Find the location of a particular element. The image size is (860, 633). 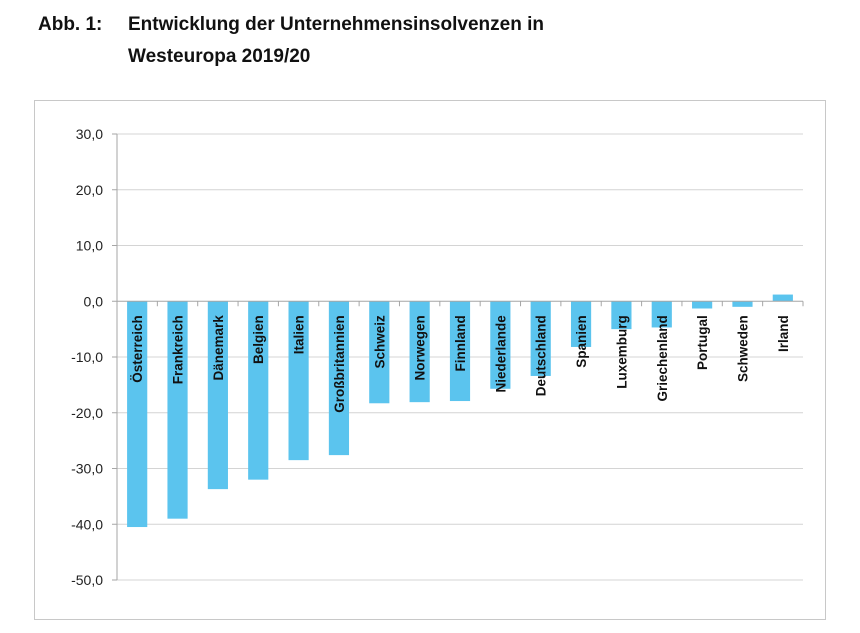

category-label: Österreich is located at coordinates (137, 349).